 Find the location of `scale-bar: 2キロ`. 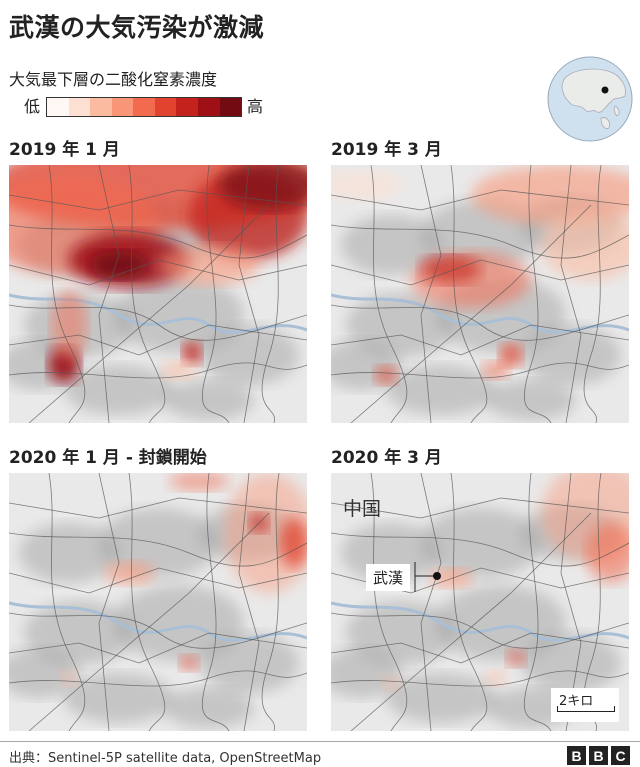

scale-bar: 2キロ is located at coordinates (585, 705).